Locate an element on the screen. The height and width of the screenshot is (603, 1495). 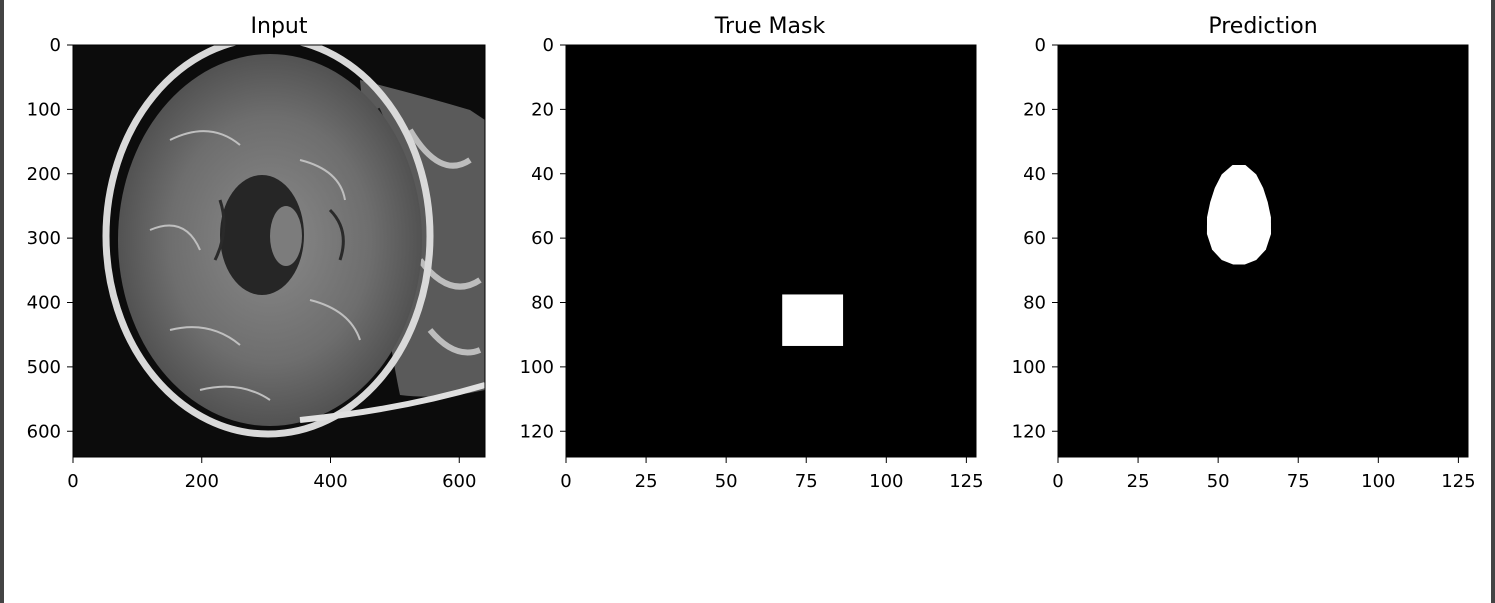
x-tick-label: 600 is located at coordinates (459, 481).